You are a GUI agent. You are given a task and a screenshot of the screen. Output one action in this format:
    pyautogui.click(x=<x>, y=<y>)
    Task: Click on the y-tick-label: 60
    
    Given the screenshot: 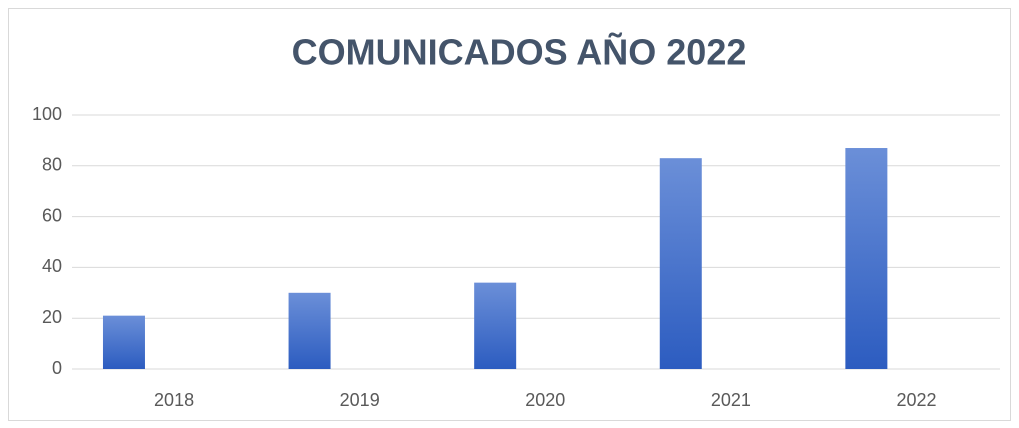 What is the action you would take?
    pyautogui.click(x=52, y=215)
    